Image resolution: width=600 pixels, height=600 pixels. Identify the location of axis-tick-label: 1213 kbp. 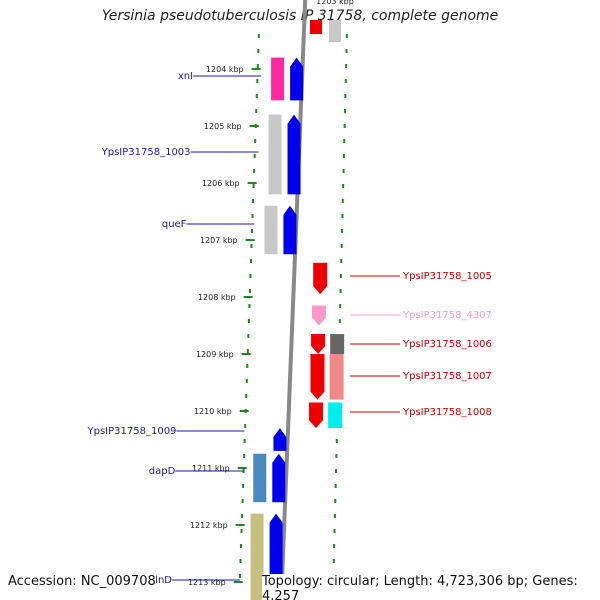
(207, 582).